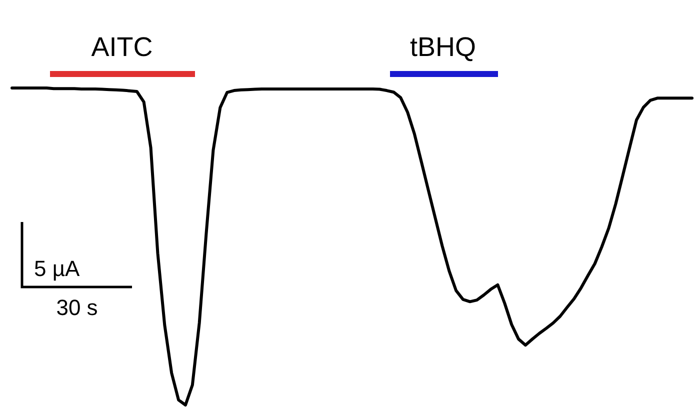  I want to click on annotation: 30 s, so click(77, 307).